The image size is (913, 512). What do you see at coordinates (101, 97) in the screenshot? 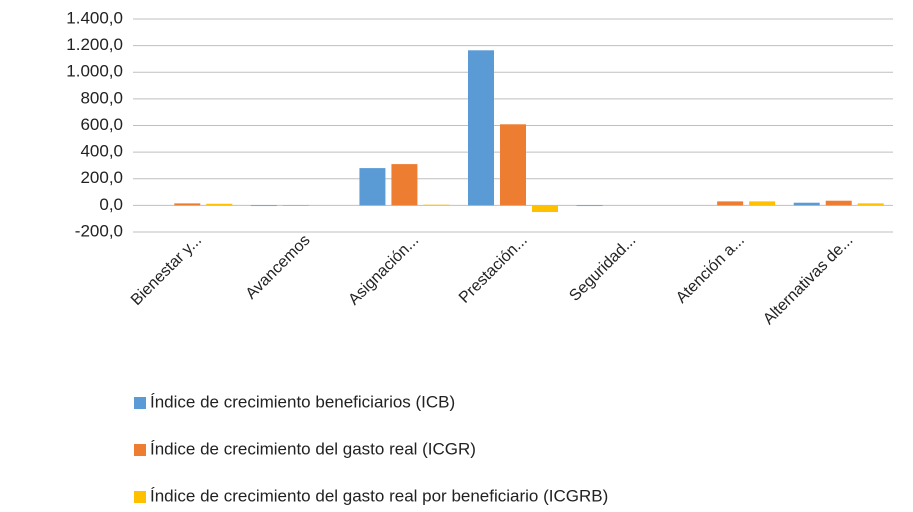
I see `y-tick-label: 800,0` at bounding box center [101, 97].